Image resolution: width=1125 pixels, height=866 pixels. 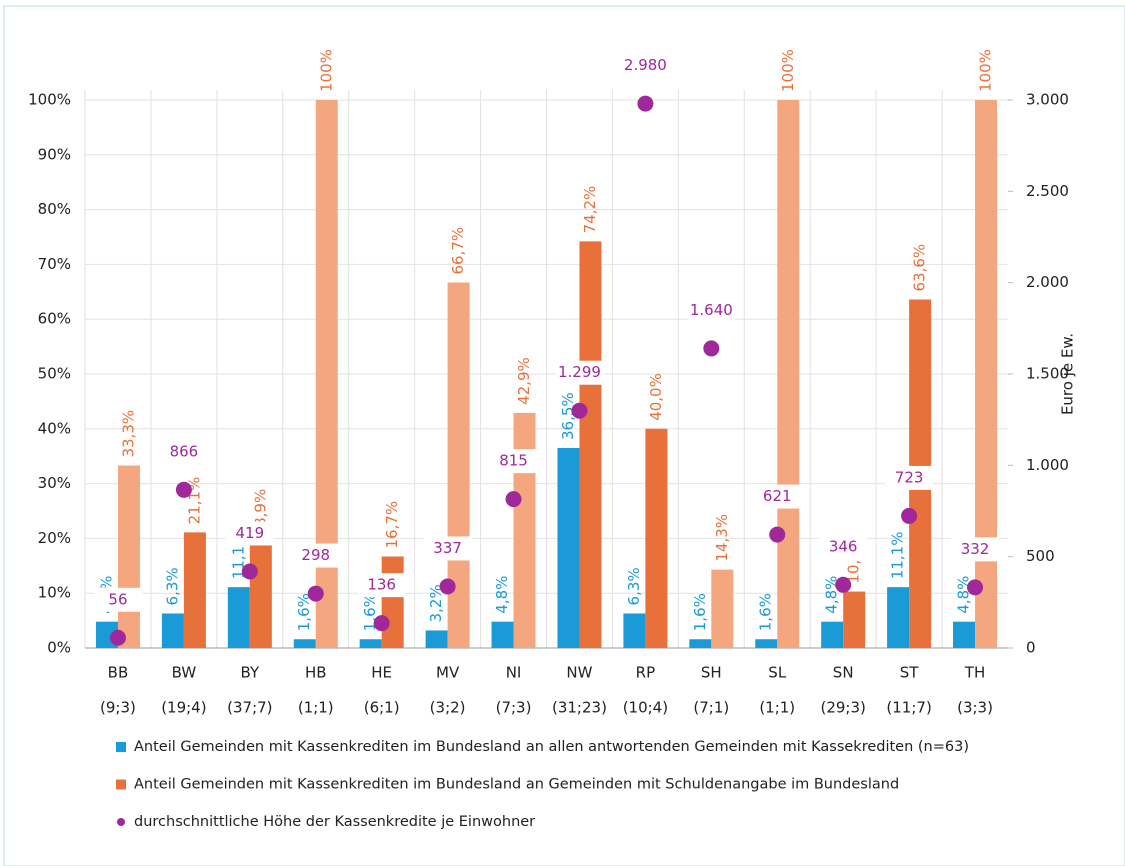 What do you see at coordinates (250, 673) in the screenshot?
I see `x-tick-label: BY` at bounding box center [250, 673].